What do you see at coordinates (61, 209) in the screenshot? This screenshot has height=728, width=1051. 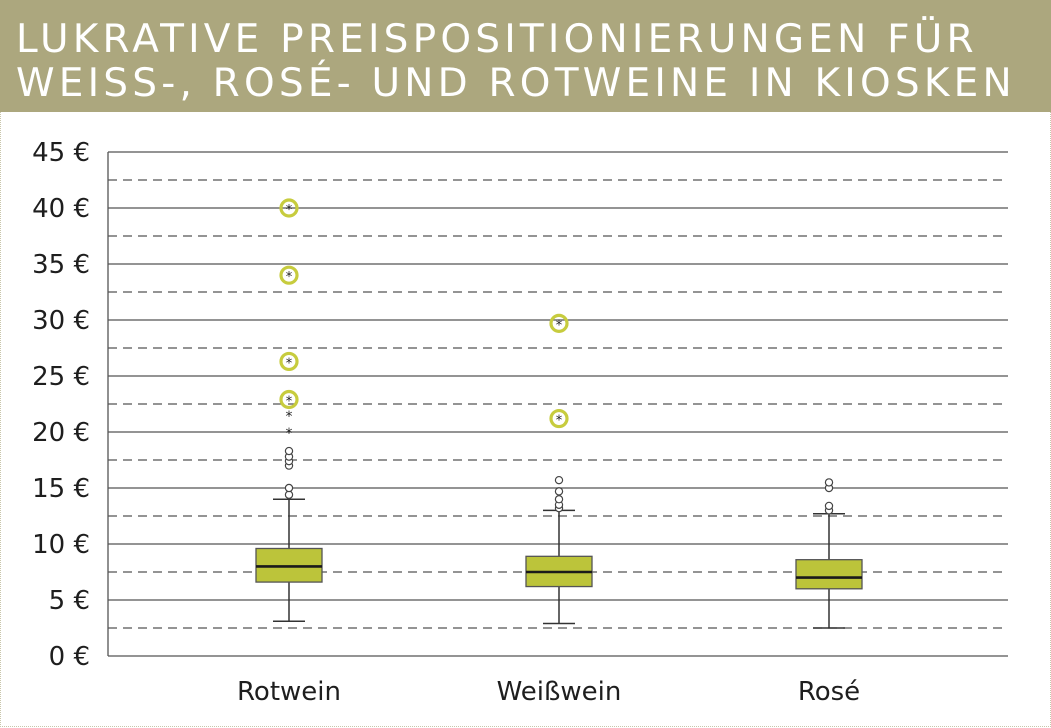 I see `y-tick-label: 40 €` at bounding box center [61, 209].